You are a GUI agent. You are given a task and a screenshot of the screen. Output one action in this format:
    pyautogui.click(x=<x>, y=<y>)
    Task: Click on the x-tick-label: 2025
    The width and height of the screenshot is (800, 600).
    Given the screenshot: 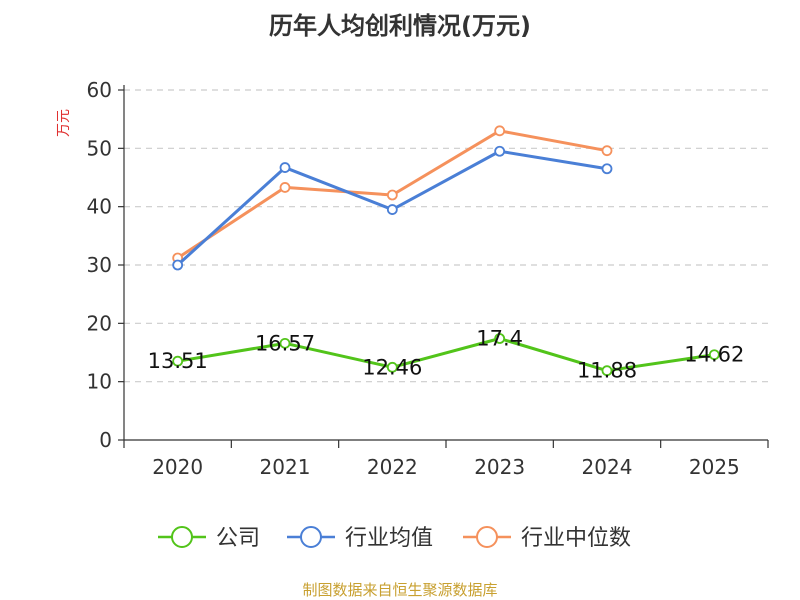 What is the action you would take?
    pyautogui.click(x=714, y=467)
    